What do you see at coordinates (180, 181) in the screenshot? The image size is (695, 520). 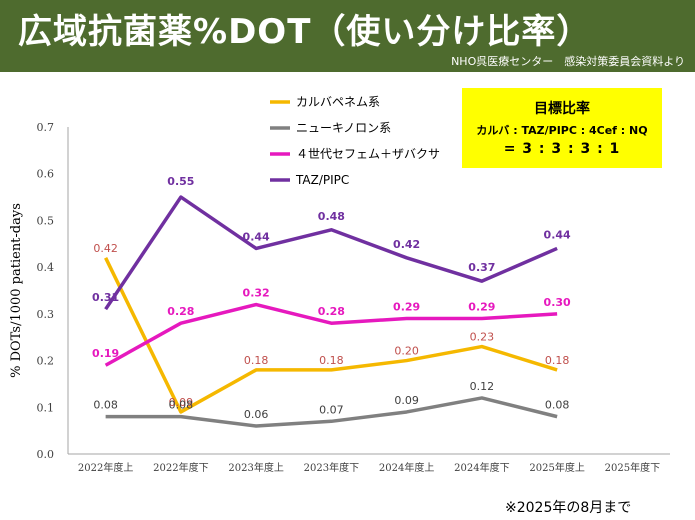 I see `data-label: 0.55` at bounding box center [180, 181].